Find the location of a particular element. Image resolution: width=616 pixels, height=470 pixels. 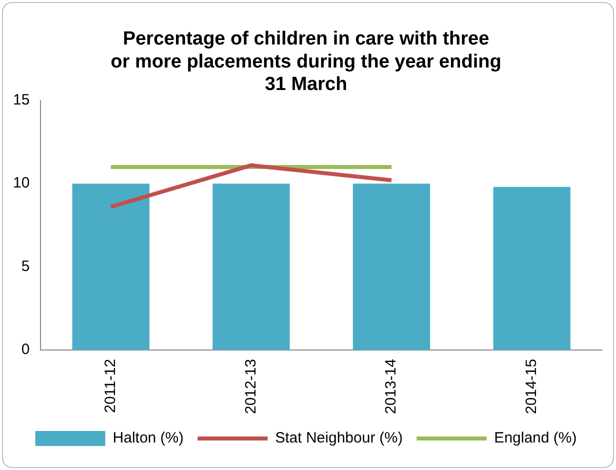

x-tick-label: 2011-12 is located at coordinates (110, 385).